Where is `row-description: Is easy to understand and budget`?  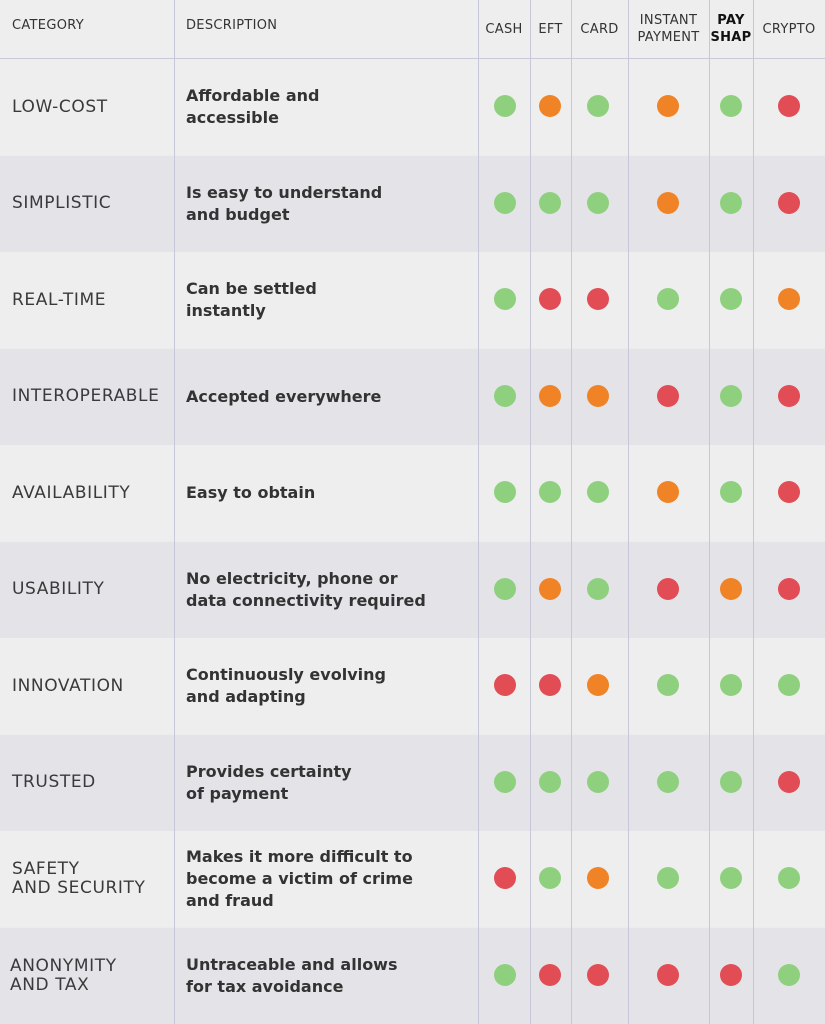 row-description: Is easy to understand and budget is located at coordinates (284, 203).